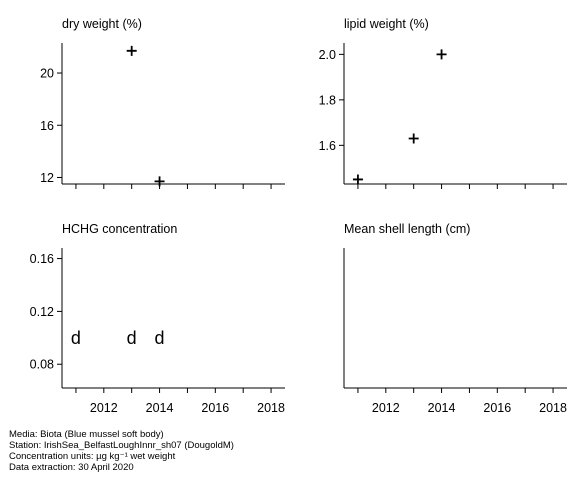 The height and width of the screenshot is (480, 580). I want to click on panel-1-y-tick-label: 20, so click(47, 74).